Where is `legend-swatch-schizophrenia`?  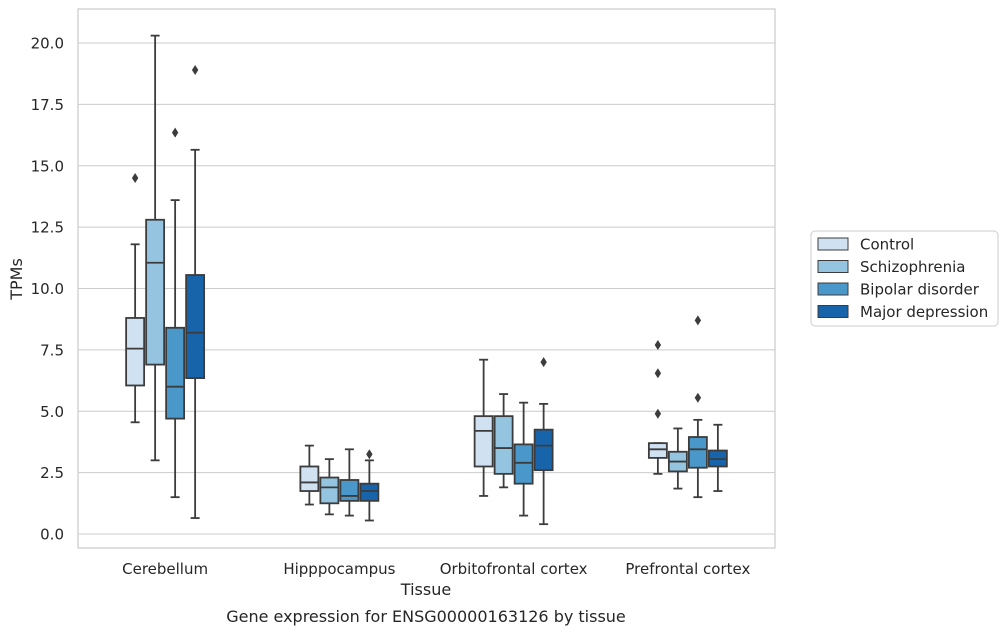 legend-swatch-schizophrenia is located at coordinates (833, 266).